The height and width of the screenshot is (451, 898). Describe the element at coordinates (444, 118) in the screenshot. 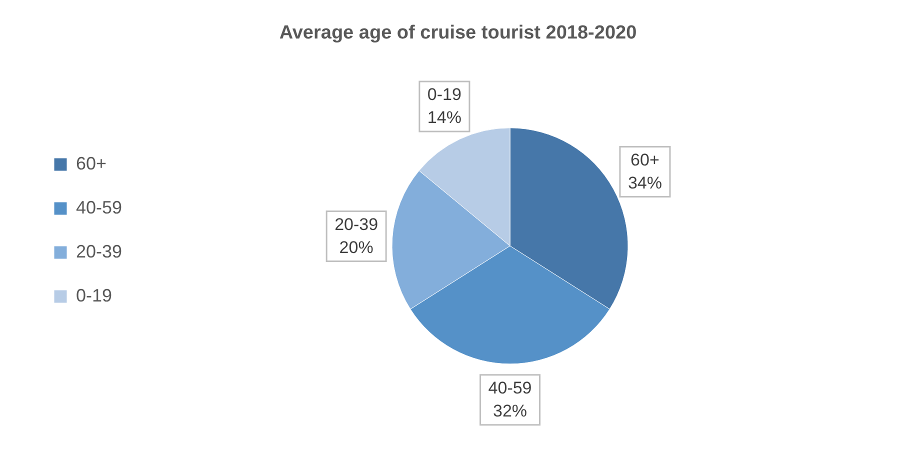

I see `data-label: 14%` at that location.